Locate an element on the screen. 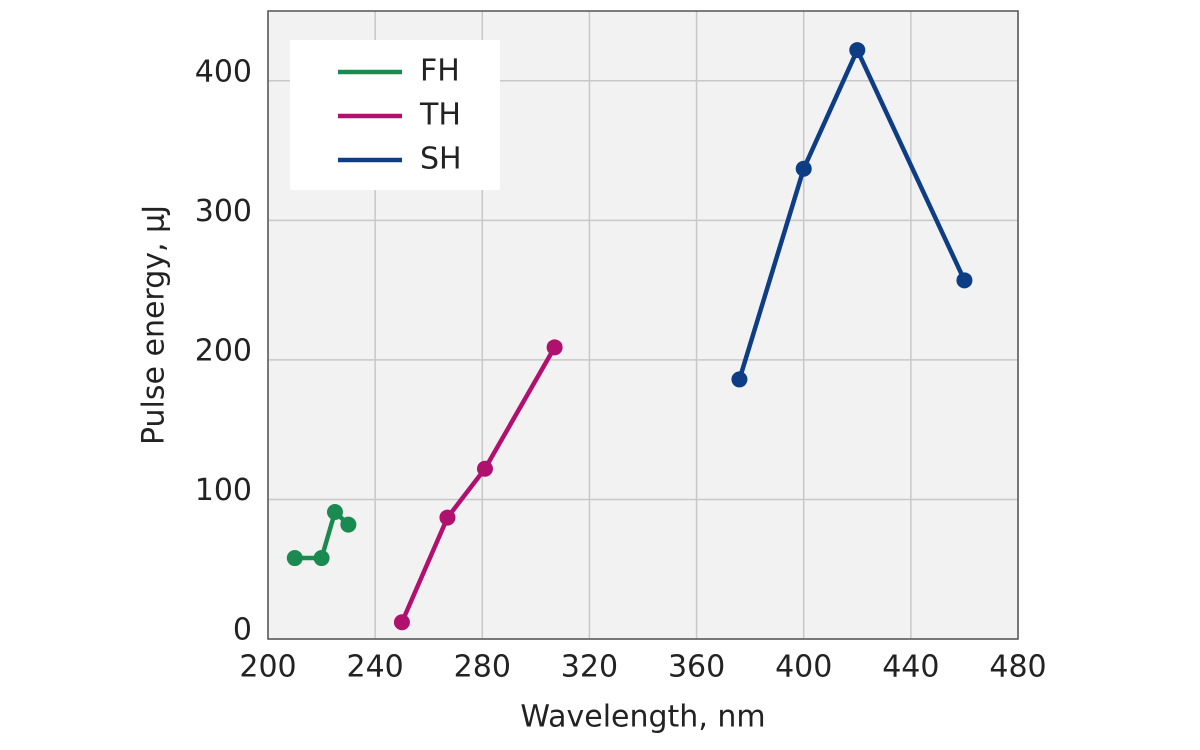 Image resolution: width=1200 pixels, height=750 pixels. x-tick-label: 480 is located at coordinates (1017, 667).